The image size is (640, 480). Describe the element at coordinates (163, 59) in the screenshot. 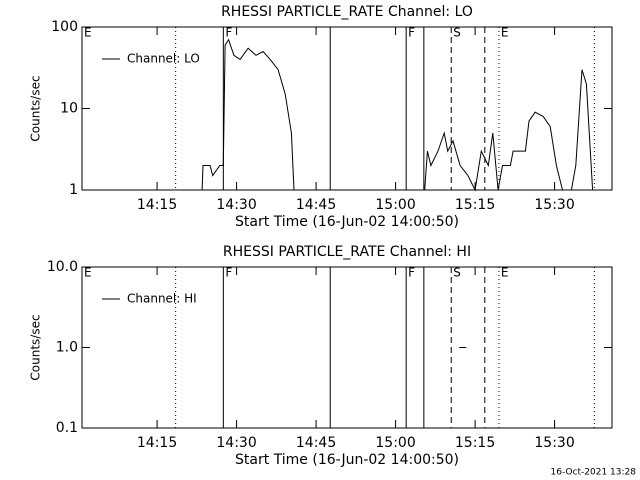

I see `legend-label: Channel: LO` at that location.